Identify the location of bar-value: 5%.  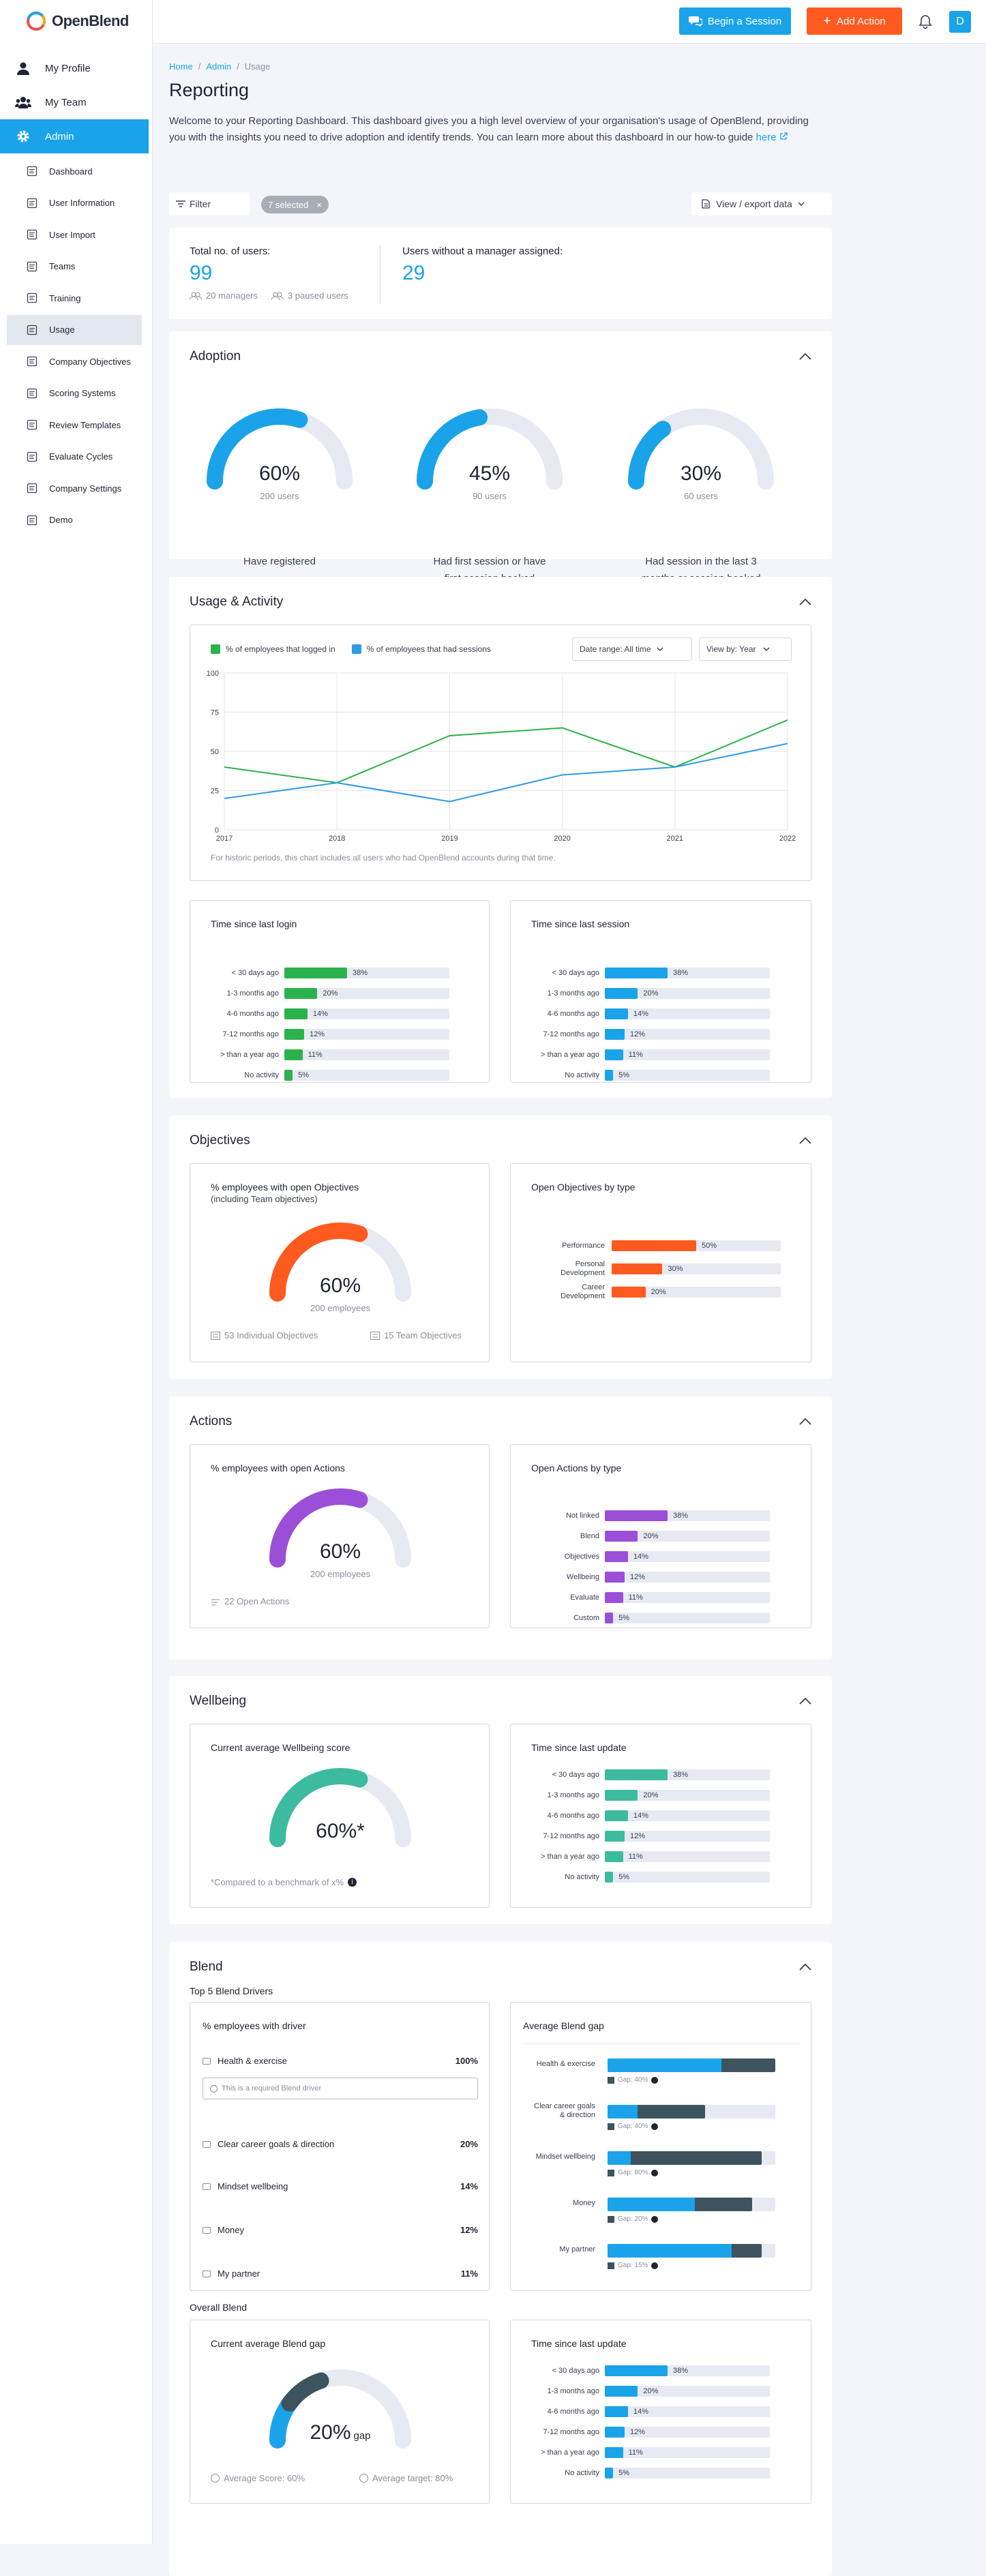
(623, 2473).